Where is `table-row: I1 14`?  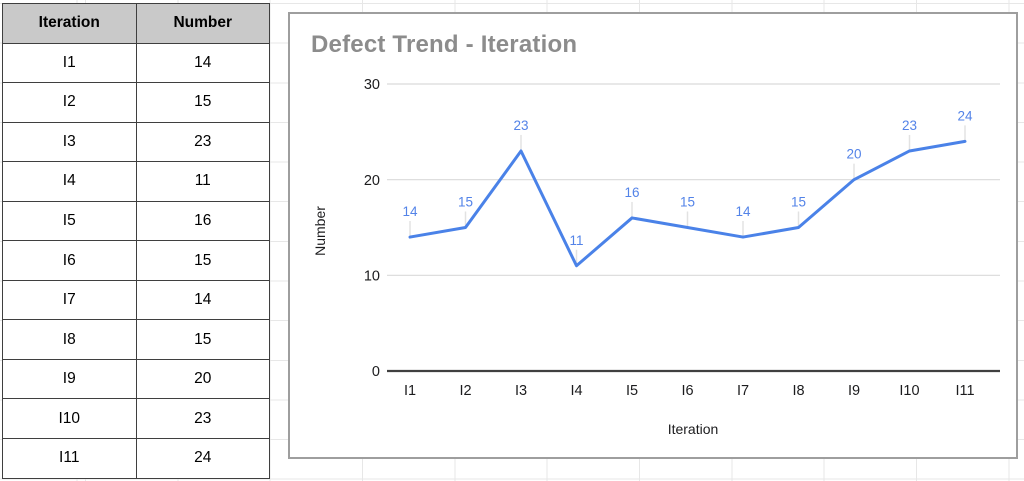 table-row: I1 14 is located at coordinates (136, 63).